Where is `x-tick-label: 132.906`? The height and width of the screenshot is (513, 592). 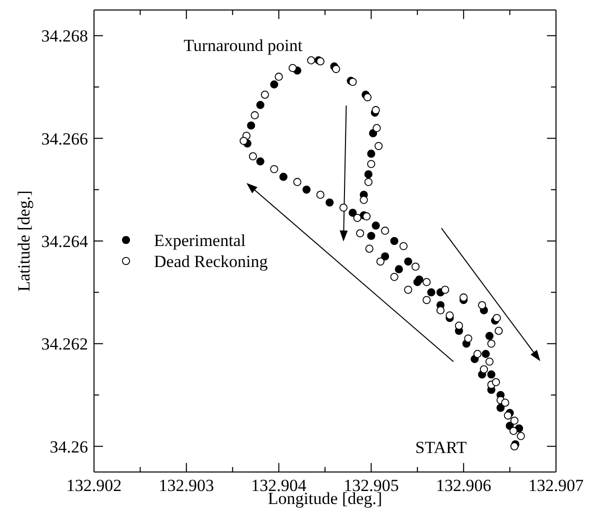 x-tick-label: 132.906 is located at coordinates (464, 485).